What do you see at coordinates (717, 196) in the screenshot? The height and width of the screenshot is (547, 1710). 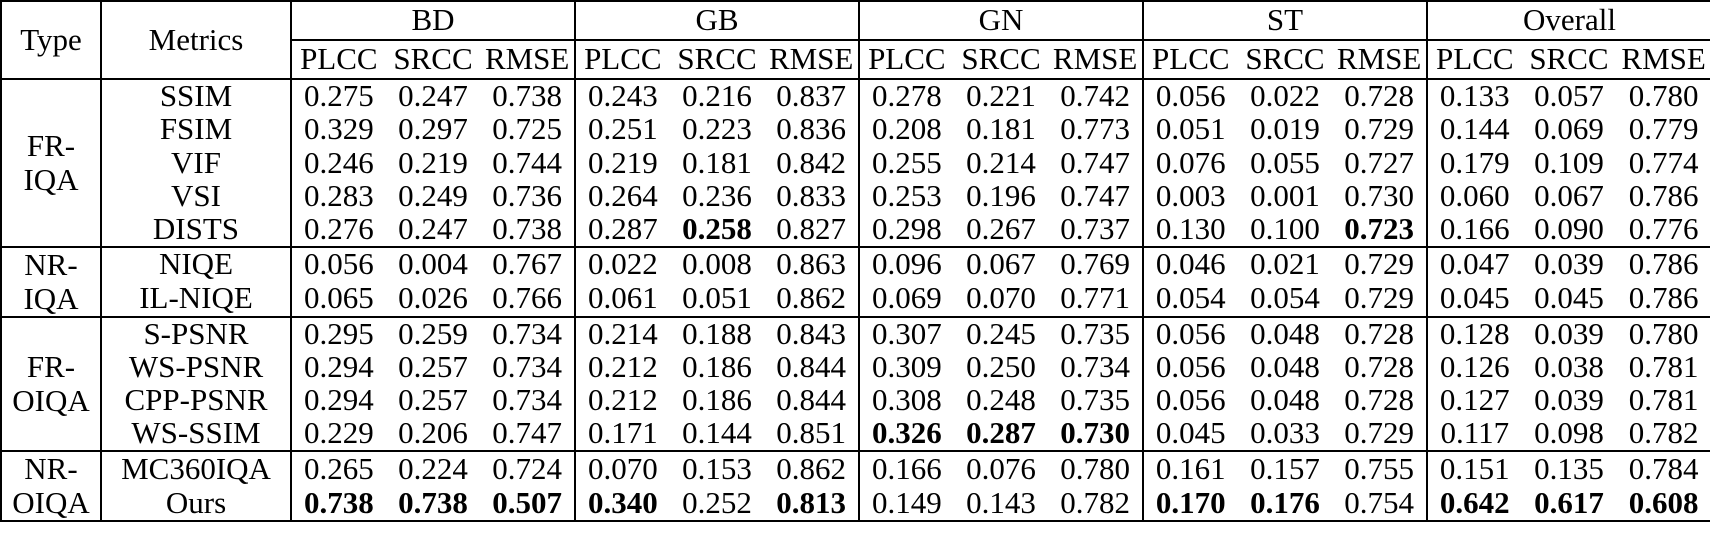 I see `metric-value: 0.236` at bounding box center [717, 196].